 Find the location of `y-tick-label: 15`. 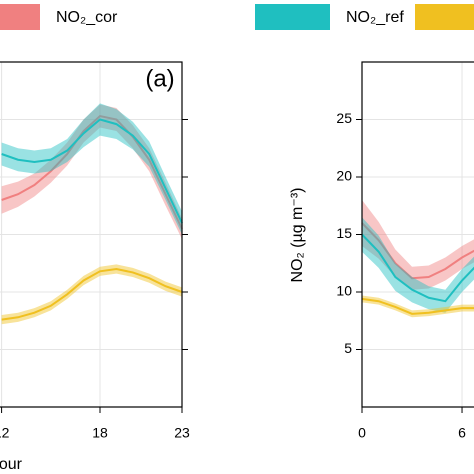

y-tick-label: 15 is located at coordinates (344, 233).